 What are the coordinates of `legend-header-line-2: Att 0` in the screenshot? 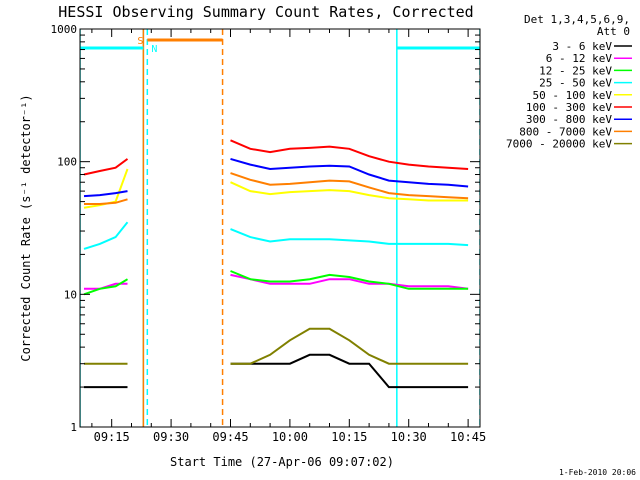 It's located at (613, 31).